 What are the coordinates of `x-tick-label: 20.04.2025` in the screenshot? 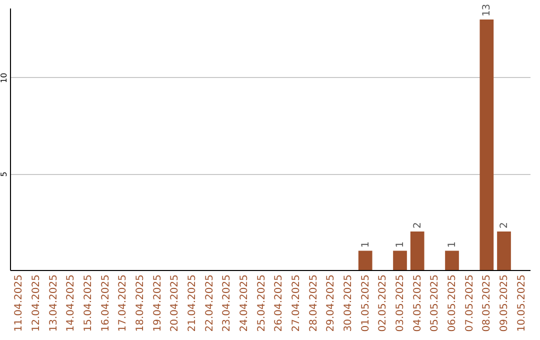 It's located at (175, 303).